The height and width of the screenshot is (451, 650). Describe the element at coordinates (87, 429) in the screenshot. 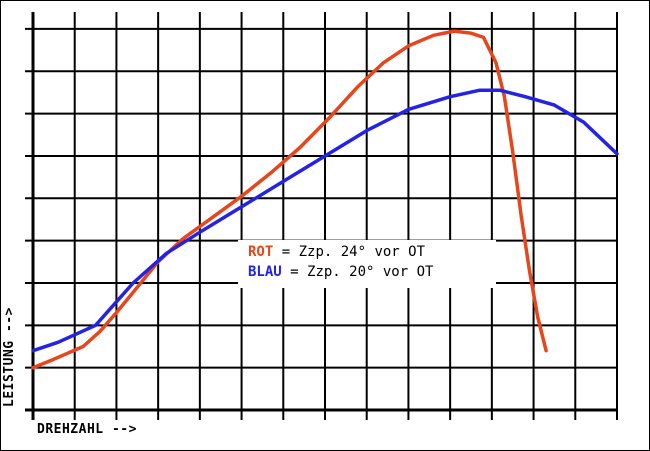

I see `x-axis-label: DREHZAHL -->` at that location.